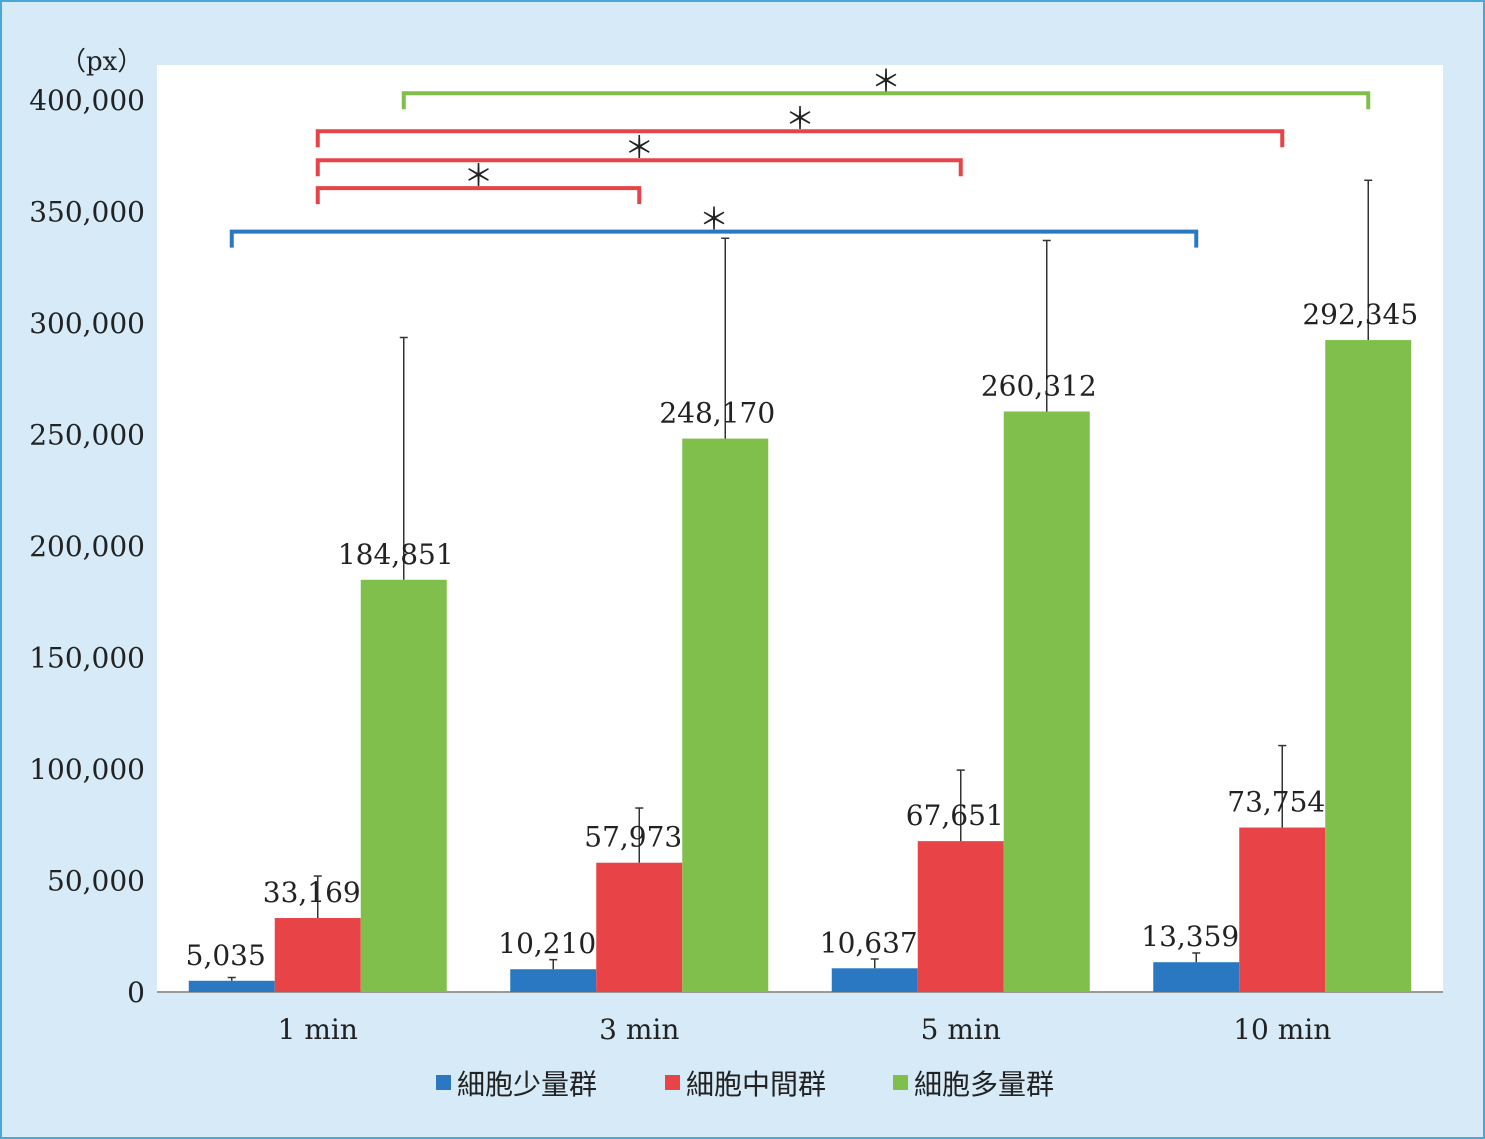 This screenshot has width=1485, height=1139. What do you see at coordinates (1190, 936) in the screenshot?
I see `data-label: 13,359` at bounding box center [1190, 936].